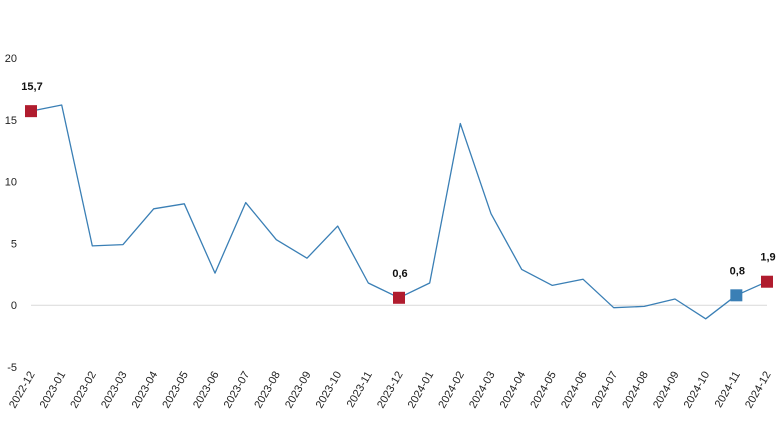  What do you see at coordinates (298, 390) in the screenshot?
I see `x-tick-label: 2023-09` at bounding box center [298, 390].